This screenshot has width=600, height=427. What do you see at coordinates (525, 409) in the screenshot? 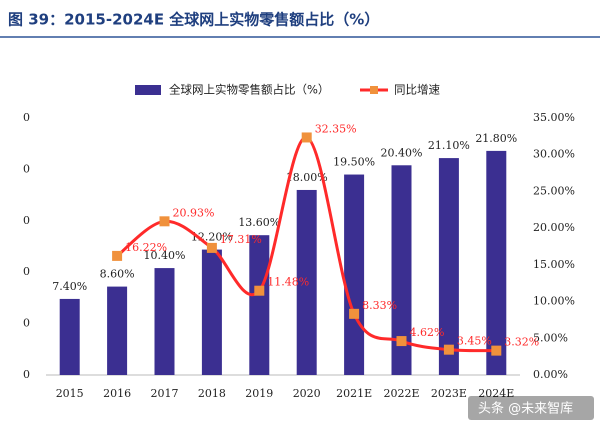
I see `watermark: 头条 @未来智库` at bounding box center [525, 409].